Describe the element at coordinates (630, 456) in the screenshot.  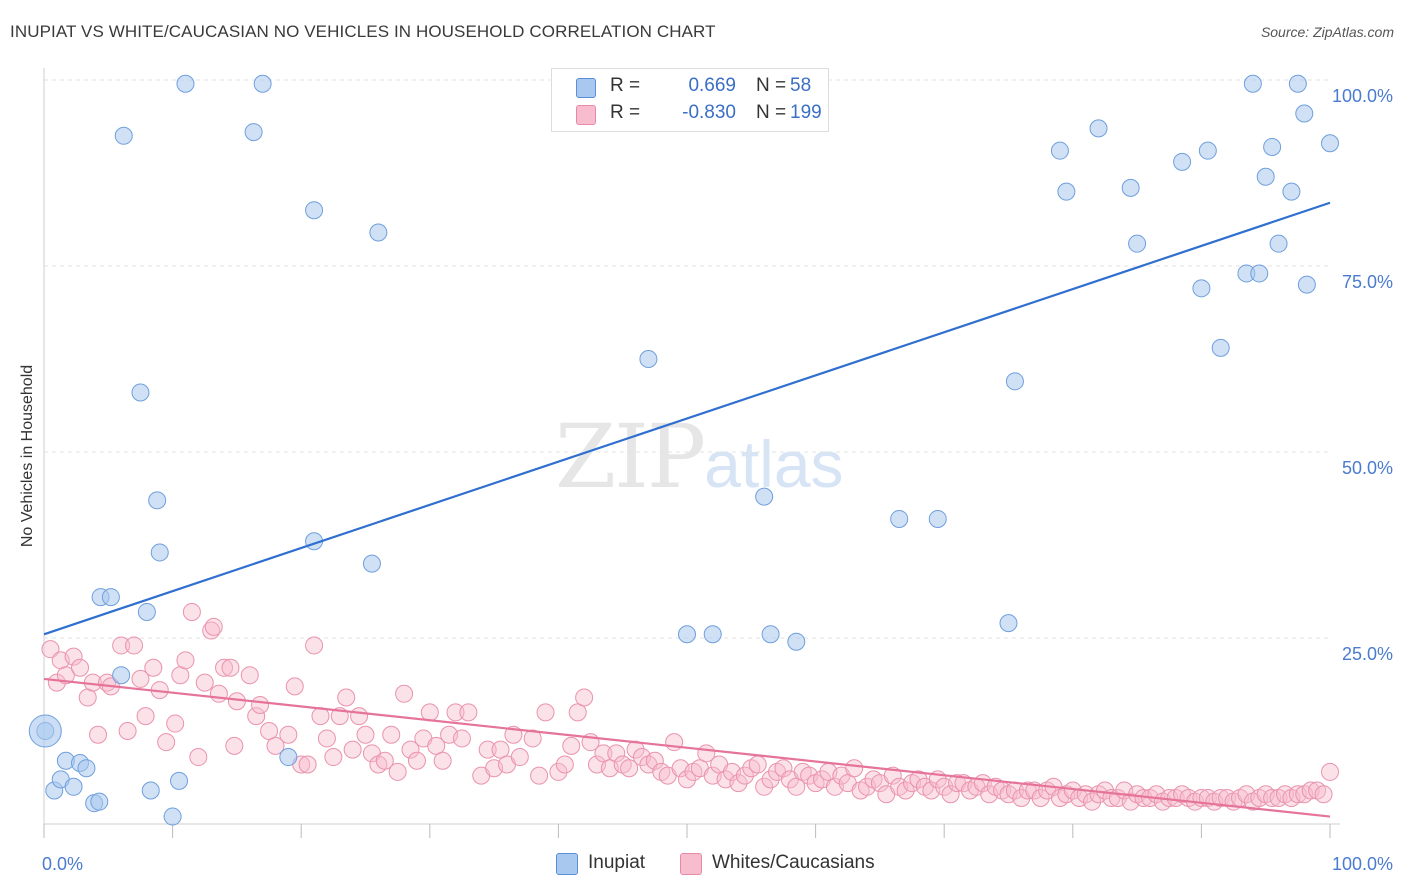
I see `watermark-zip: ZIP` at that location.